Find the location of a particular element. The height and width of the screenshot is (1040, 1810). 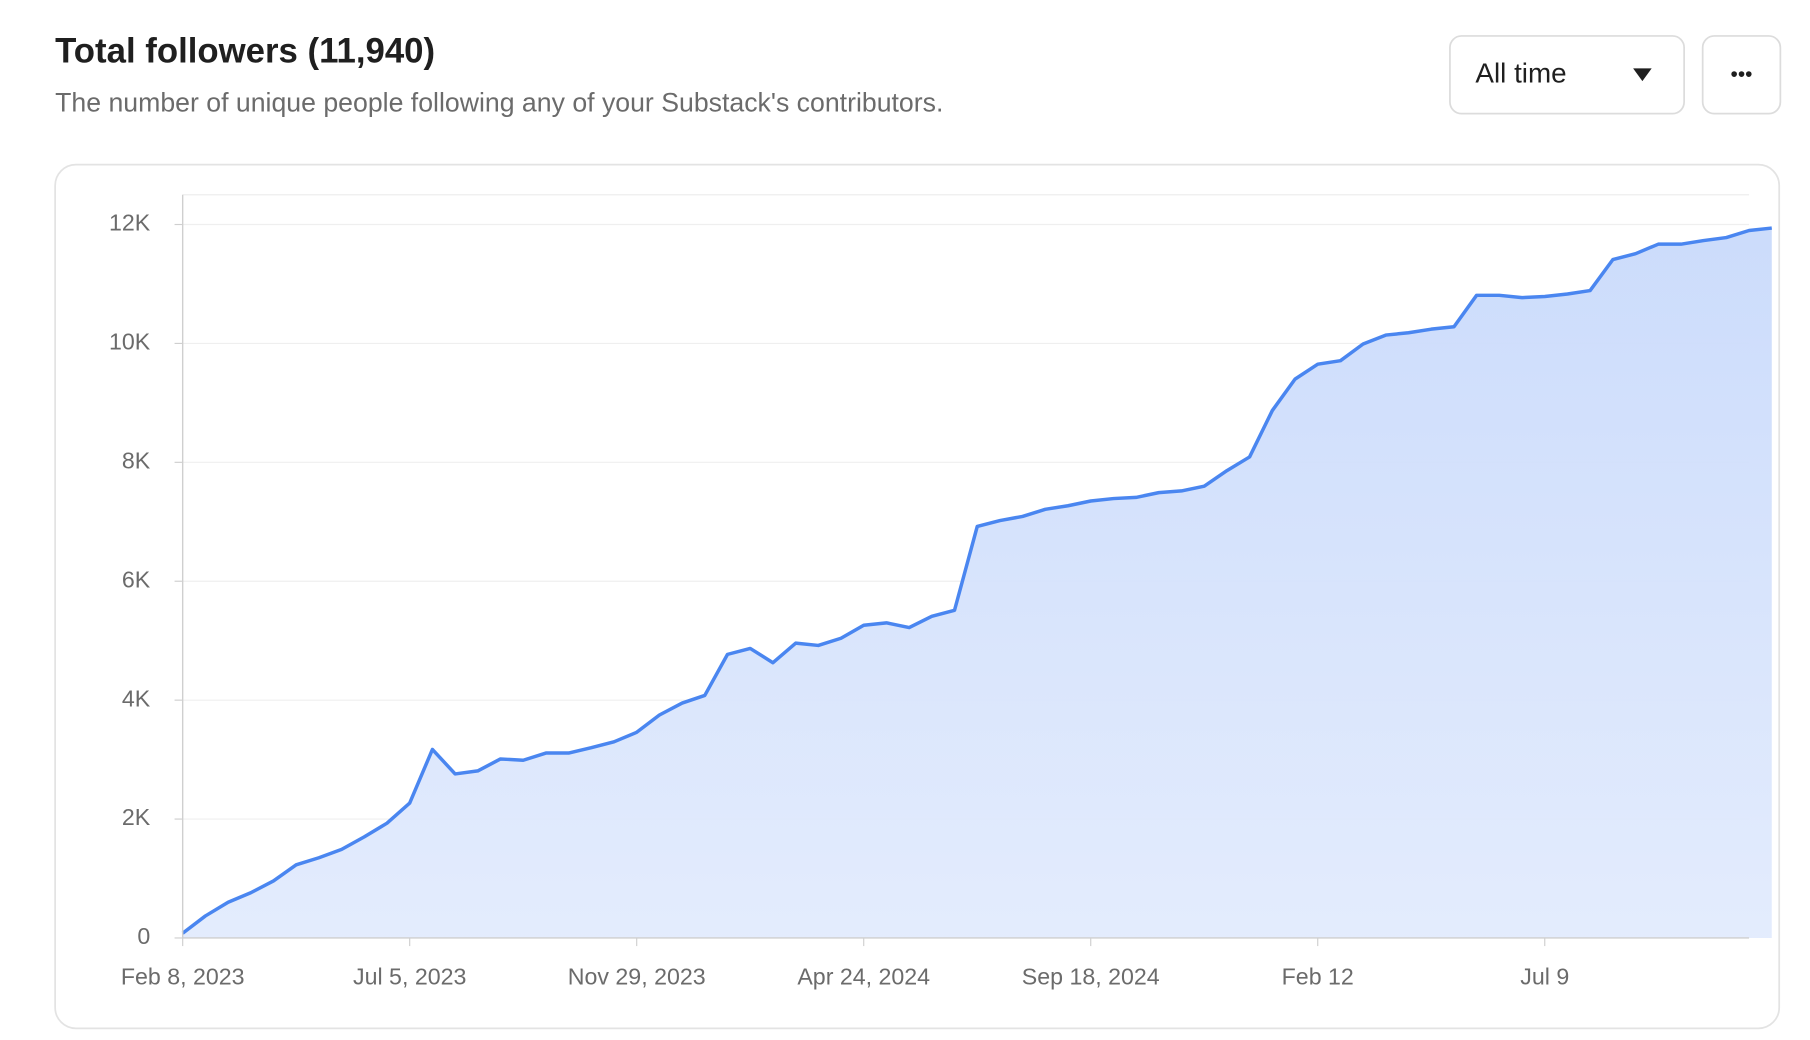

x-tick-label: Feb 12 is located at coordinates (1318, 977).